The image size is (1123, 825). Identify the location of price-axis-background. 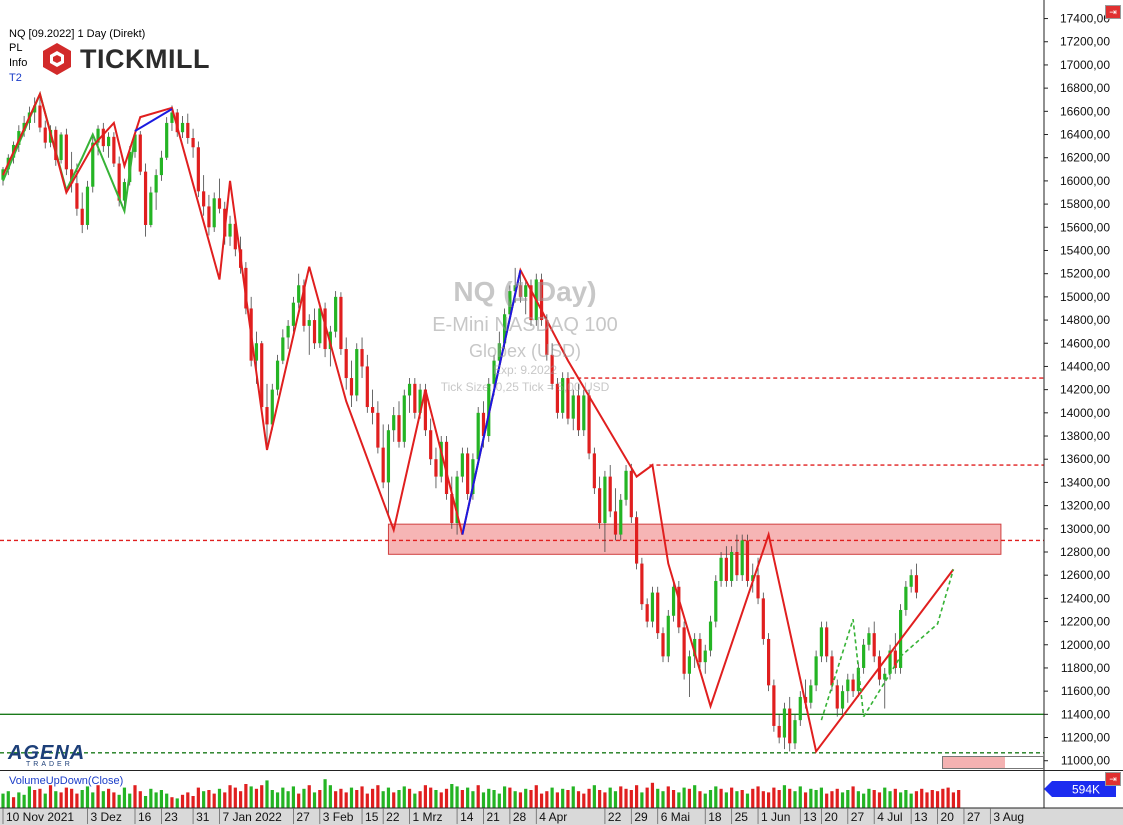
(1083, 412).